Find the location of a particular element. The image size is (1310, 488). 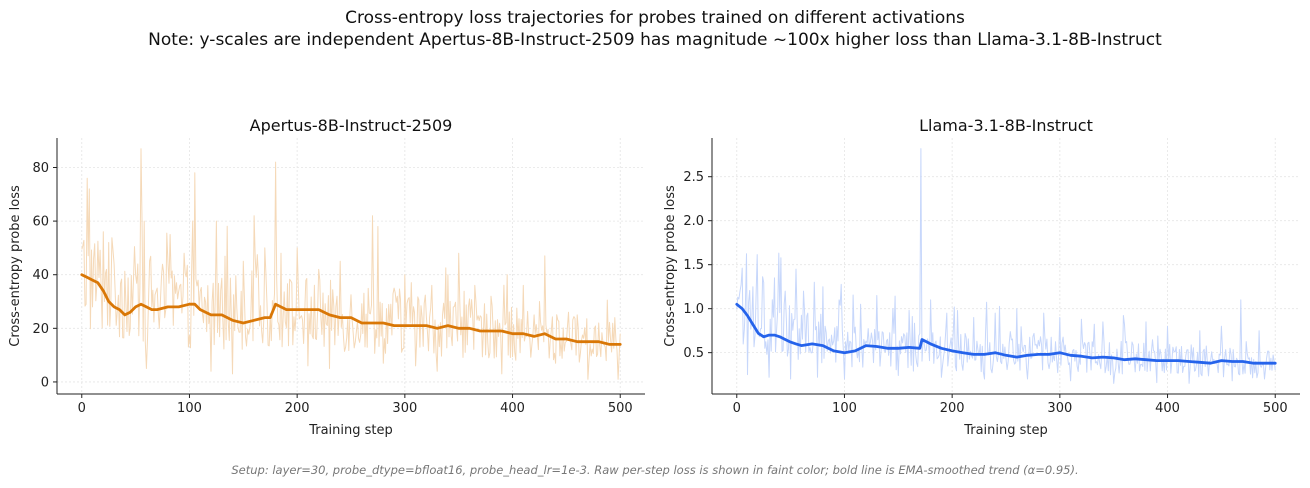

y-tick-label: 2.0 is located at coordinates (693, 221).